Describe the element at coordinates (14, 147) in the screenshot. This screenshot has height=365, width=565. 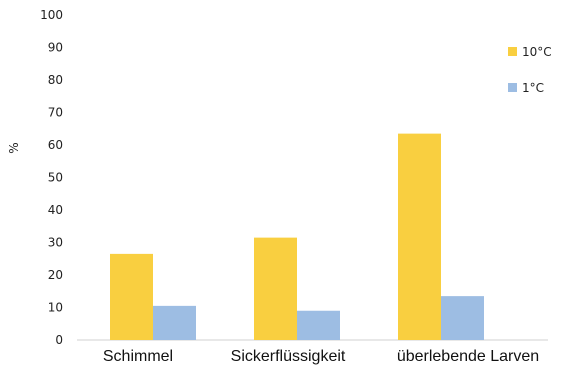
I see `y-axis-label: %` at that location.